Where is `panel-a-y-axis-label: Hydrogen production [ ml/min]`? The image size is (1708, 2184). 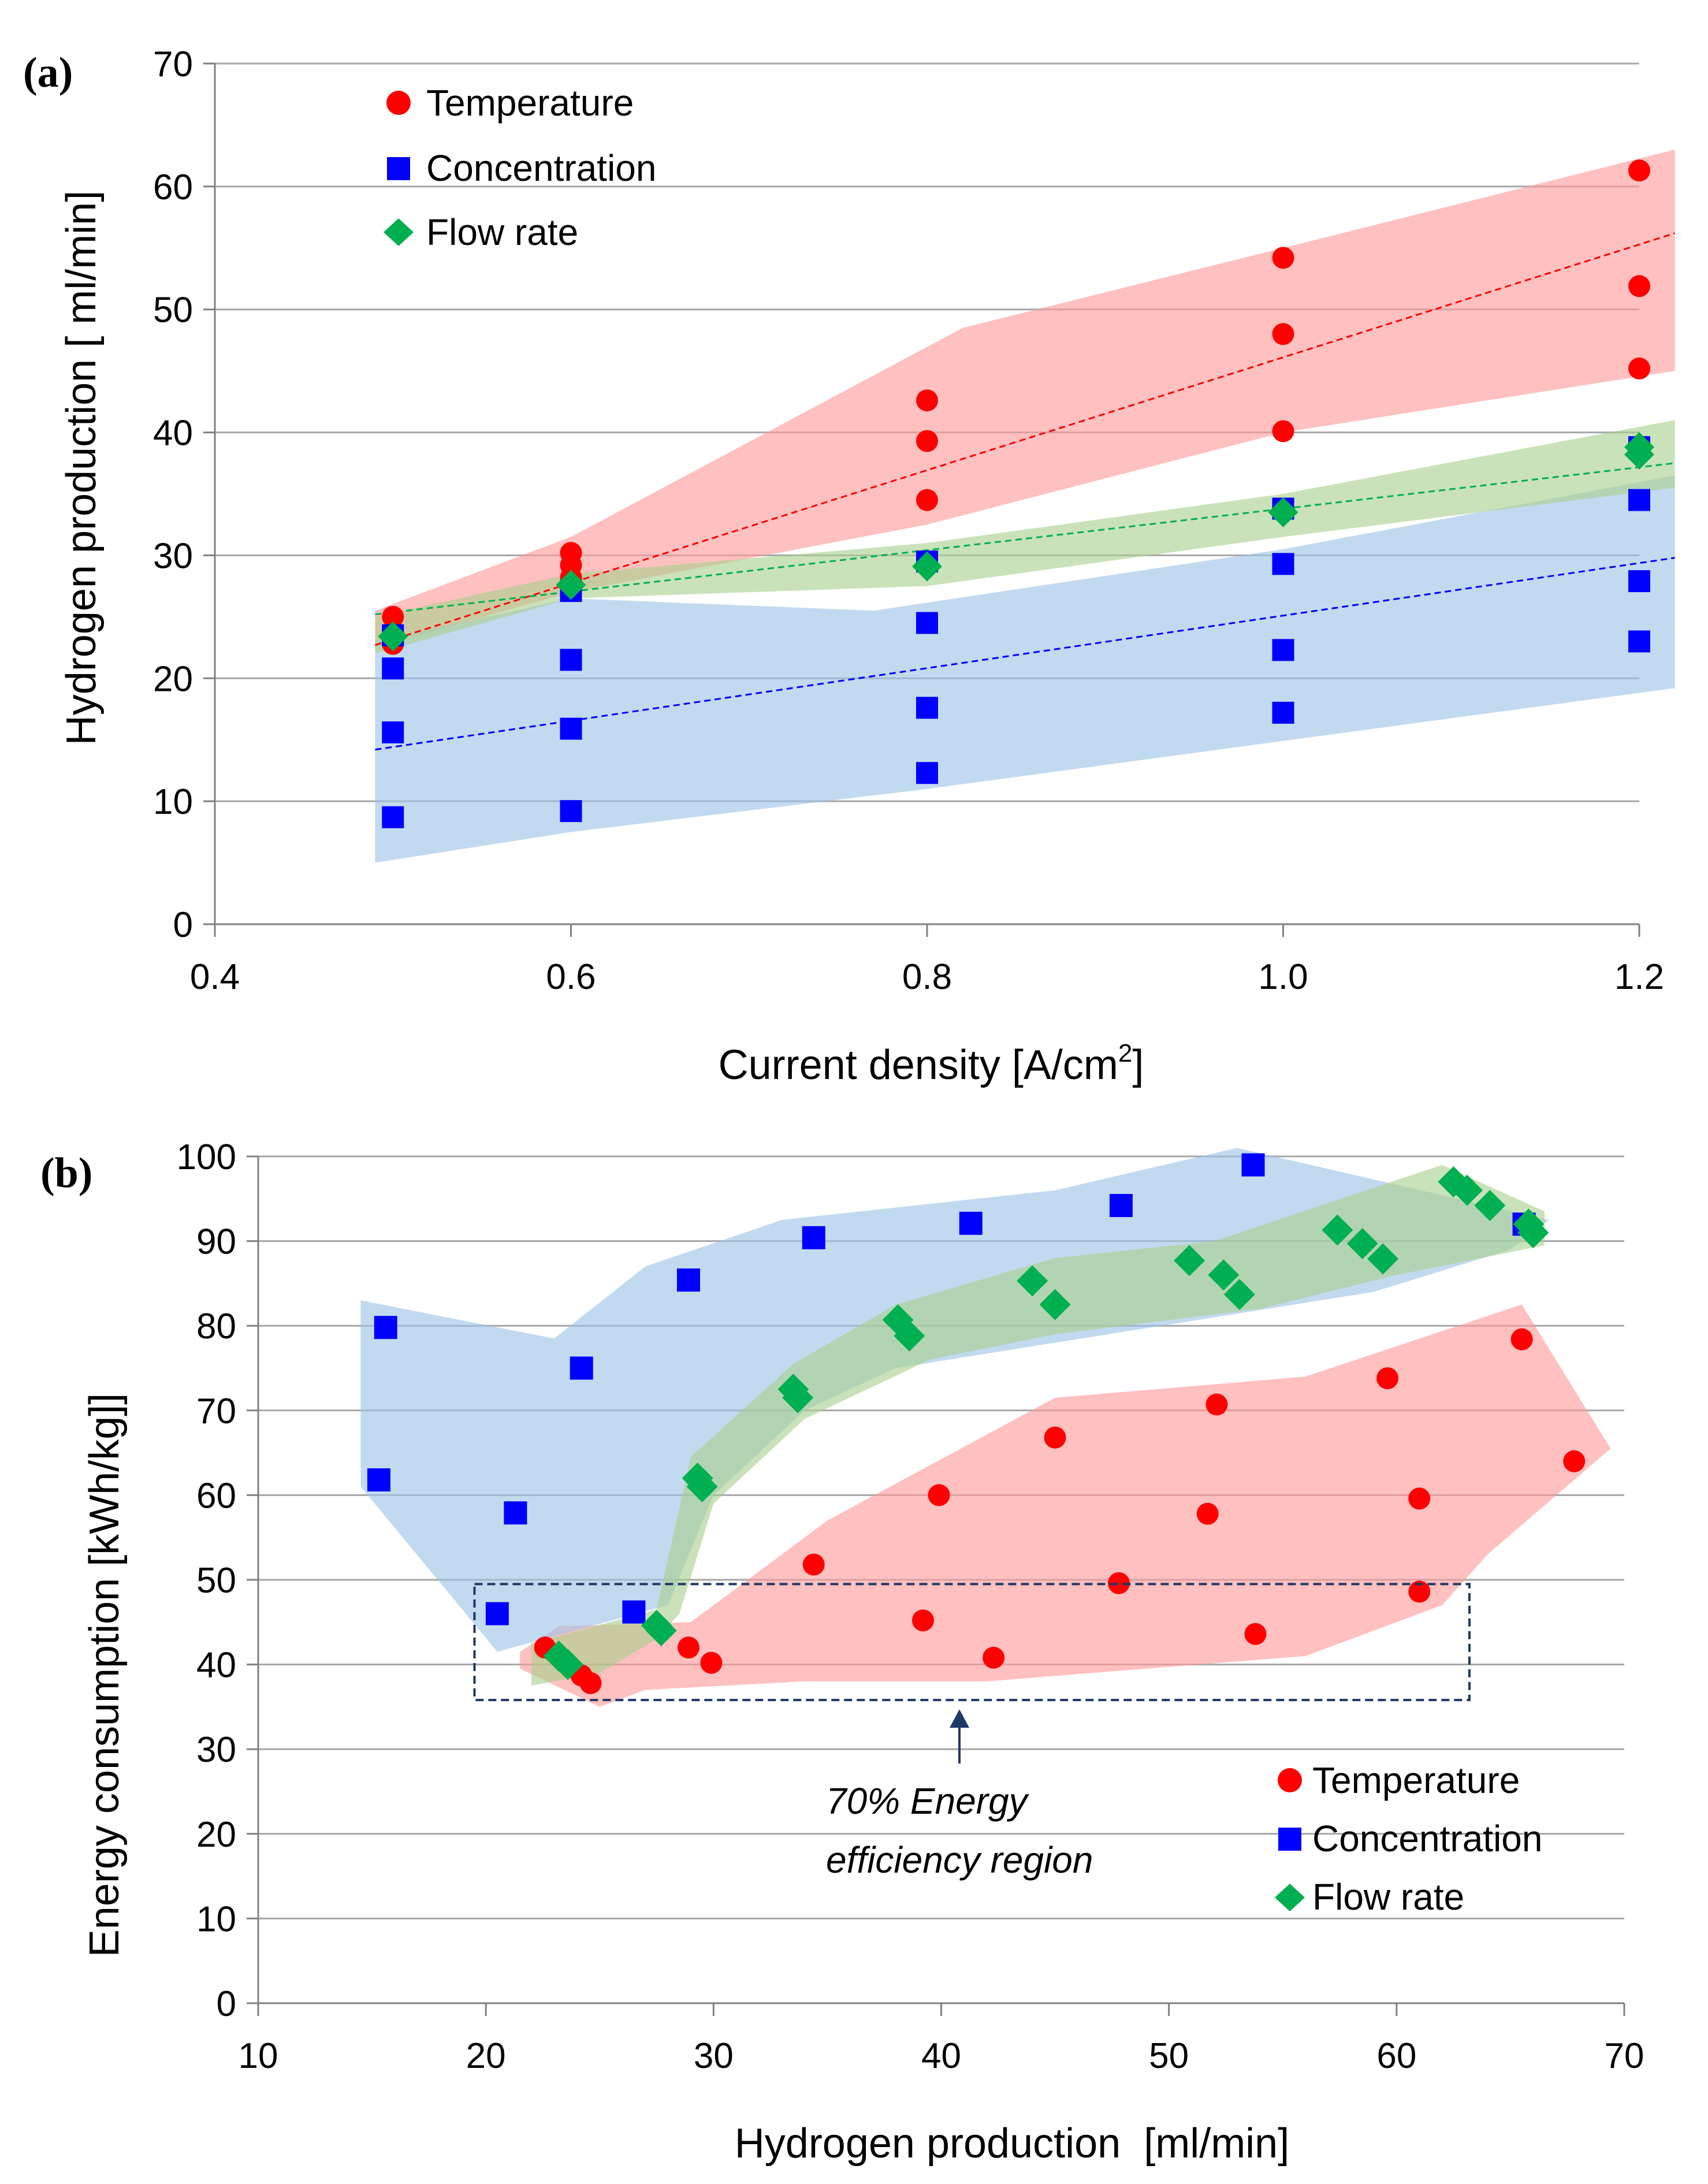
panel-a-y-axis-label: Hydrogen production [ ml/min] is located at coordinates (81, 468).